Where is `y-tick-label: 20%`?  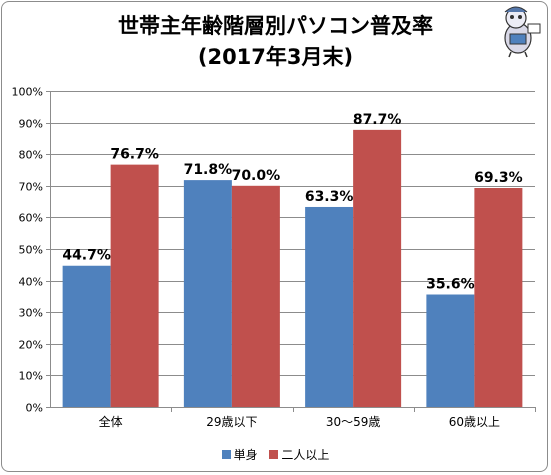 y-tick-label: 20% is located at coordinates (31, 345).